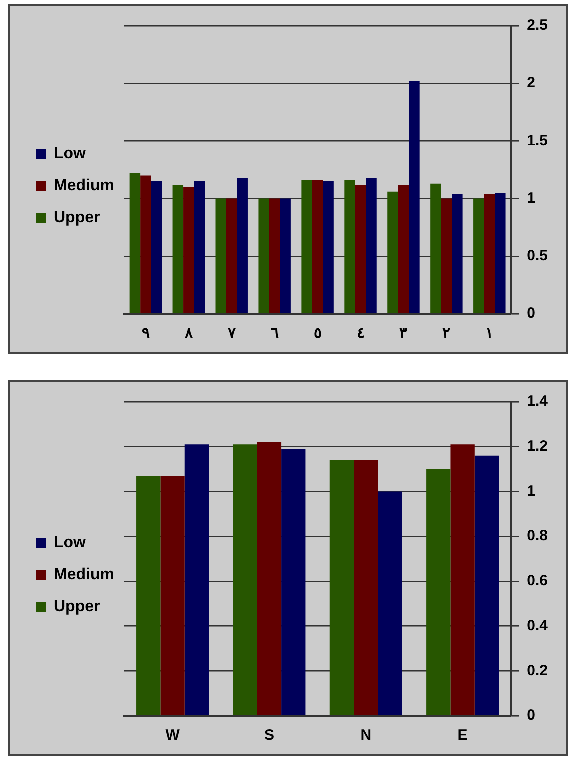 The height and width of the screenshot is (766, 574). Describe the element at coordinates (404, 333) in the screenshot. I see `x-tick-label: ٣` at that location.